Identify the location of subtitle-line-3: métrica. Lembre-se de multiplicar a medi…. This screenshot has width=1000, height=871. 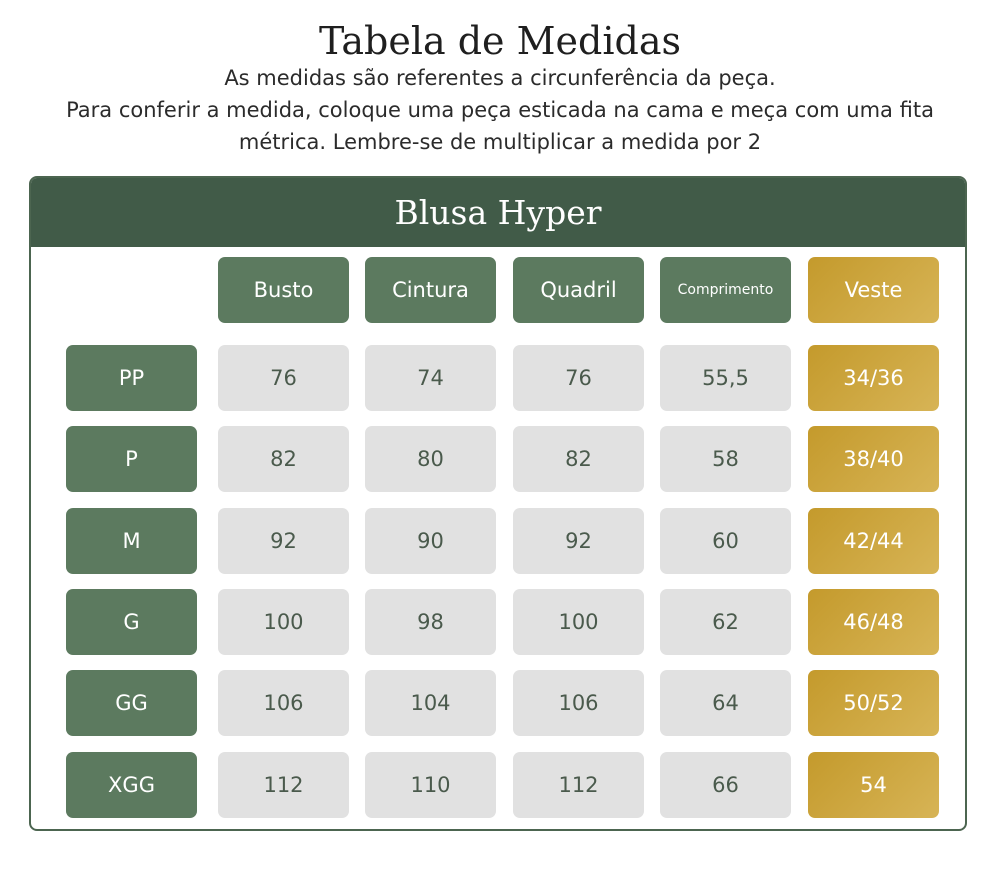
(500, 142).